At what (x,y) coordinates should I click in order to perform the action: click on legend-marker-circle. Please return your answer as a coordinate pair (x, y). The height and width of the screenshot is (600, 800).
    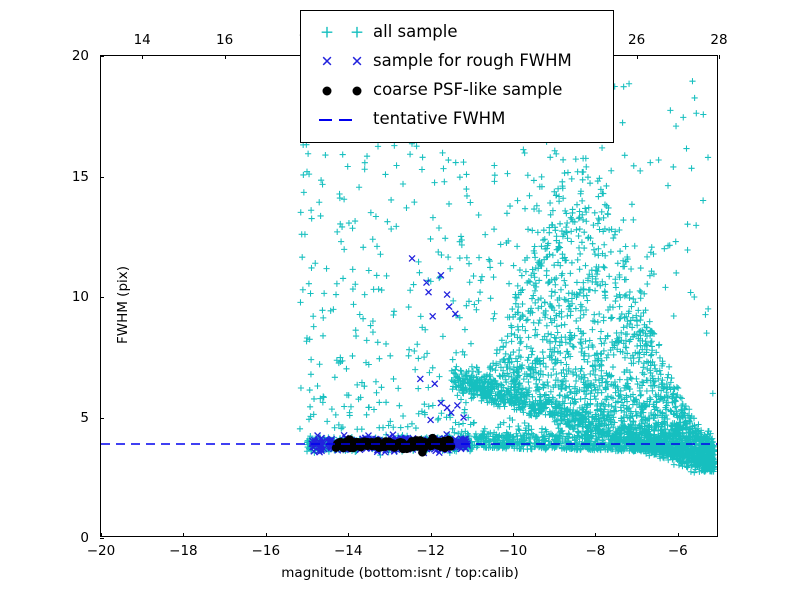
    Looking at the image, I should click on (342, 91).